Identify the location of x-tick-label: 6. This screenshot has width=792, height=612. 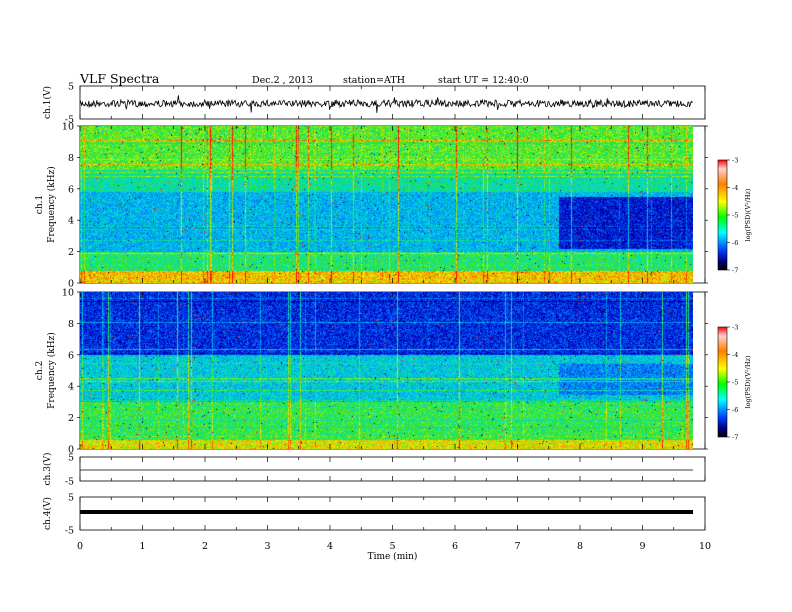
(455, 546).